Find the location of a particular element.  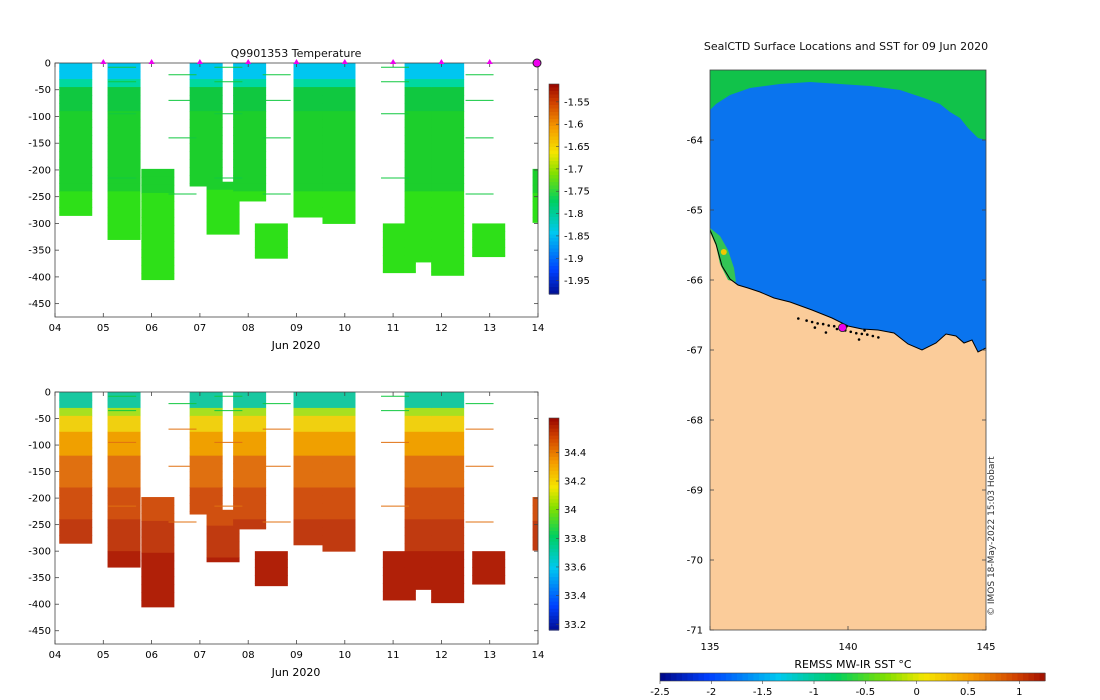

colorbar-tick-label: -1.75 is located at coordinates (577, 192).